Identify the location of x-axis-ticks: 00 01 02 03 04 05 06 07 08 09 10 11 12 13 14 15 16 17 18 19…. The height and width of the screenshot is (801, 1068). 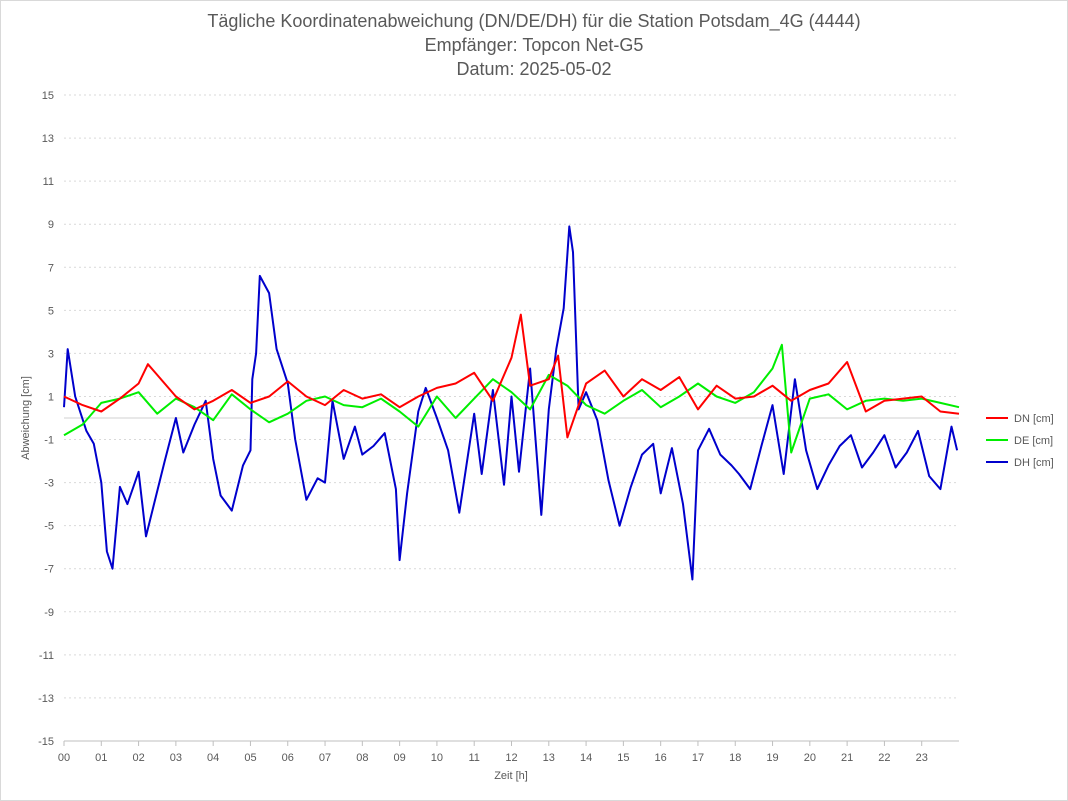
(493, 752).